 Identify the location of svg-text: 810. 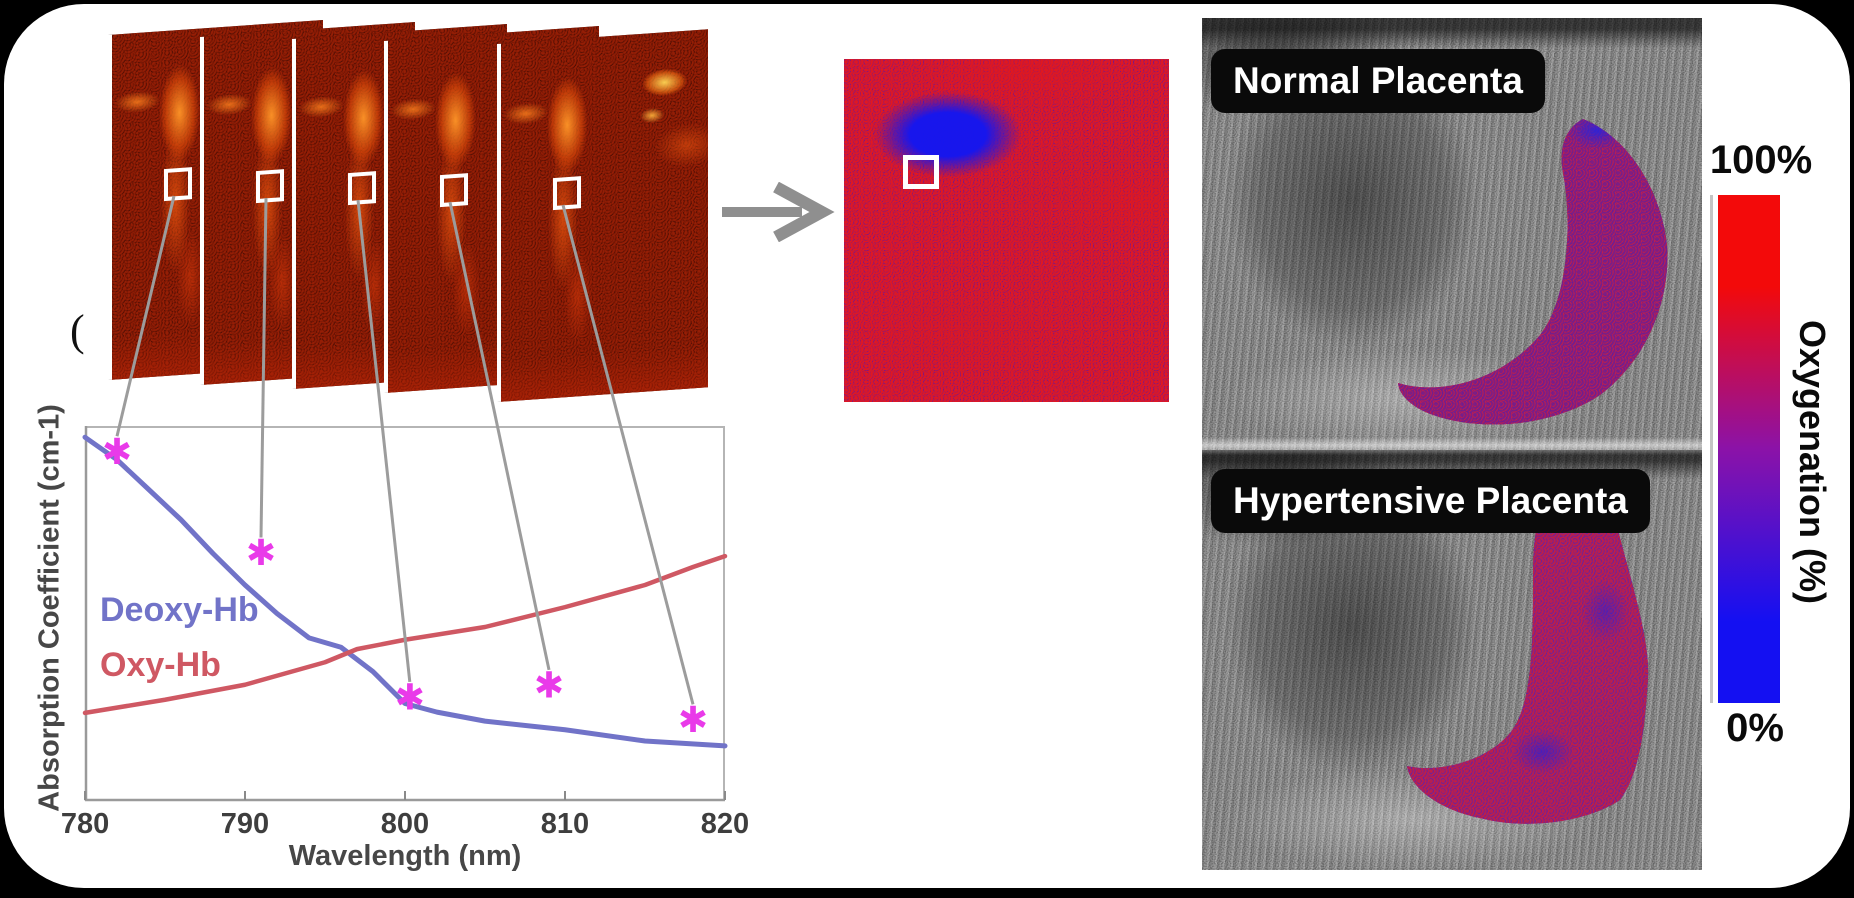
(565, 824).